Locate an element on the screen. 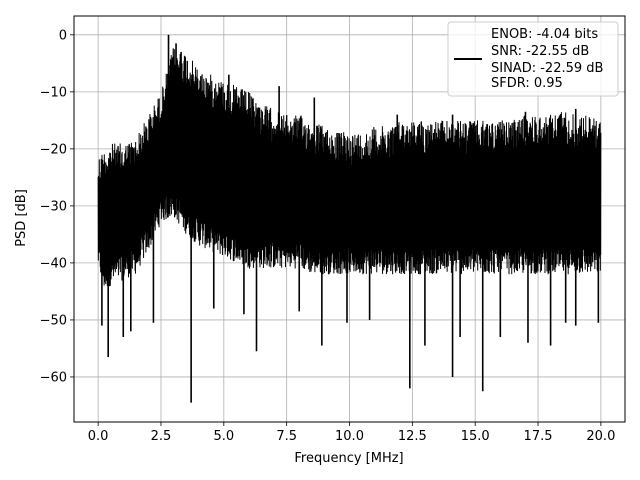 Image resolution: width=640 pixels, height=480 pixels. x-tick-label: 10.0 is located at coordinates (349, 436).